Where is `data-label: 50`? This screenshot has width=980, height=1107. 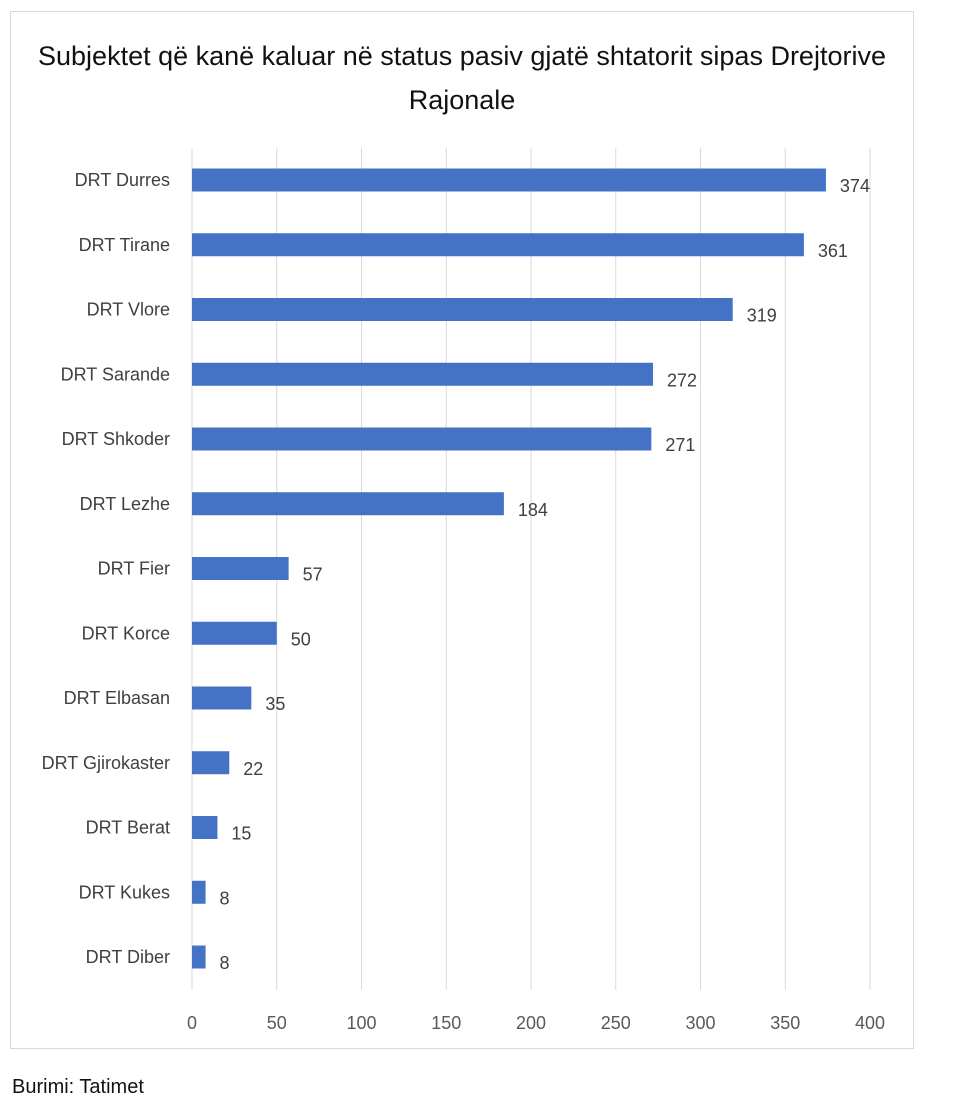
data-label: 50 is located at coordinates (301, 639).